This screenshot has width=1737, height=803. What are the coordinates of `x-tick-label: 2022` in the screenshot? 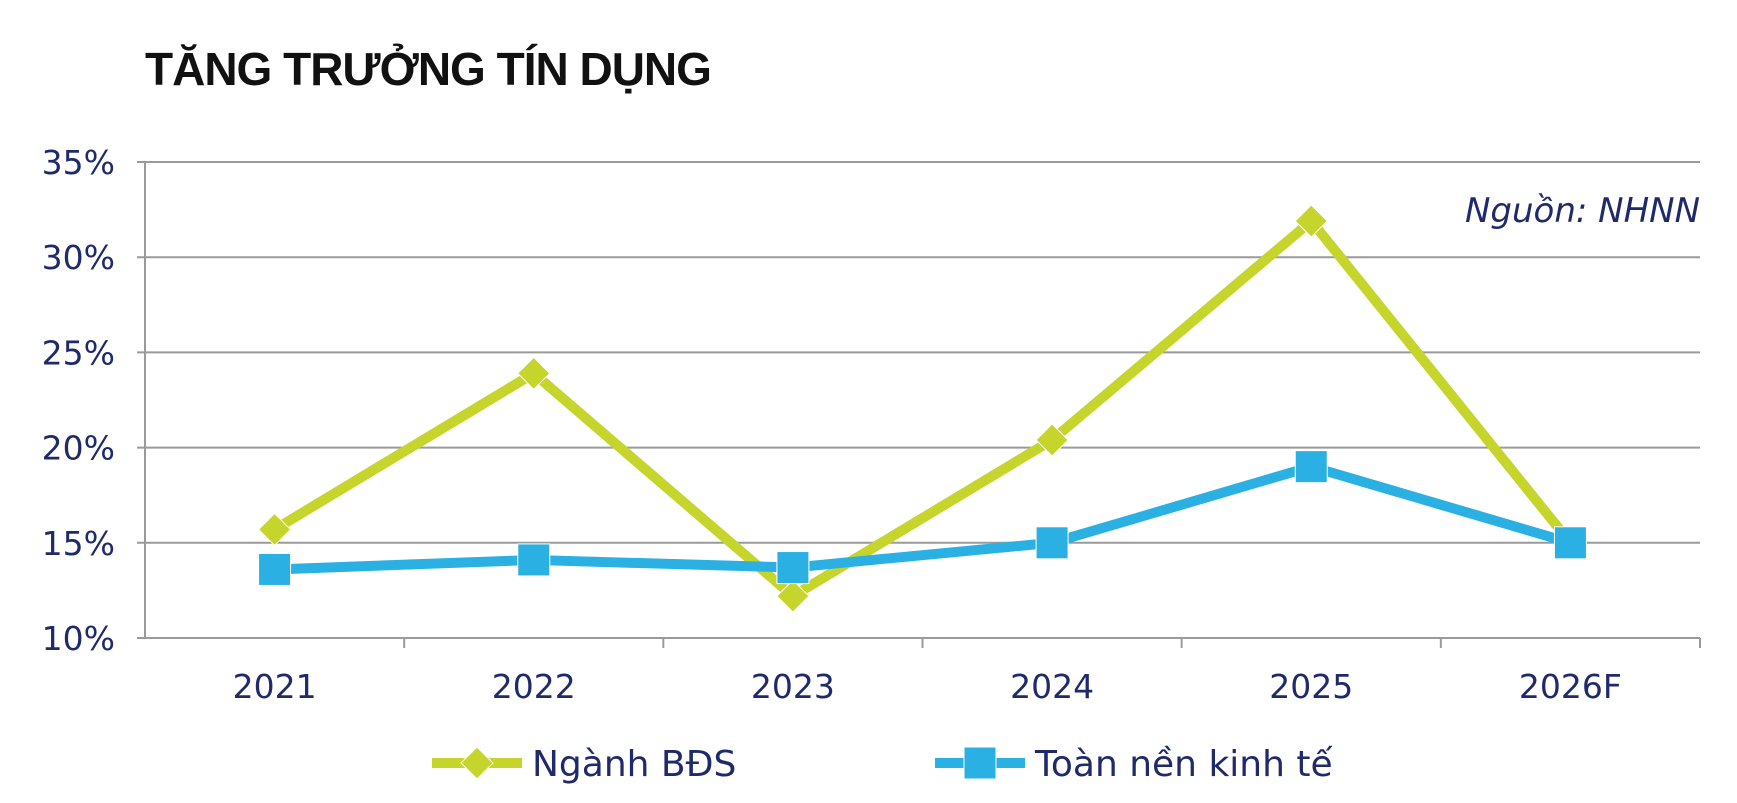 It's located at (534, 686).